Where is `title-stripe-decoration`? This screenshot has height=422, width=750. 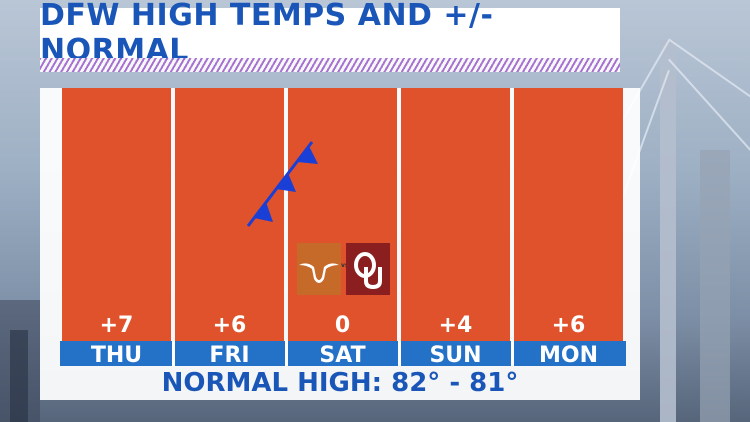
title-stripe-decoration is located at coordinates (330, 65).